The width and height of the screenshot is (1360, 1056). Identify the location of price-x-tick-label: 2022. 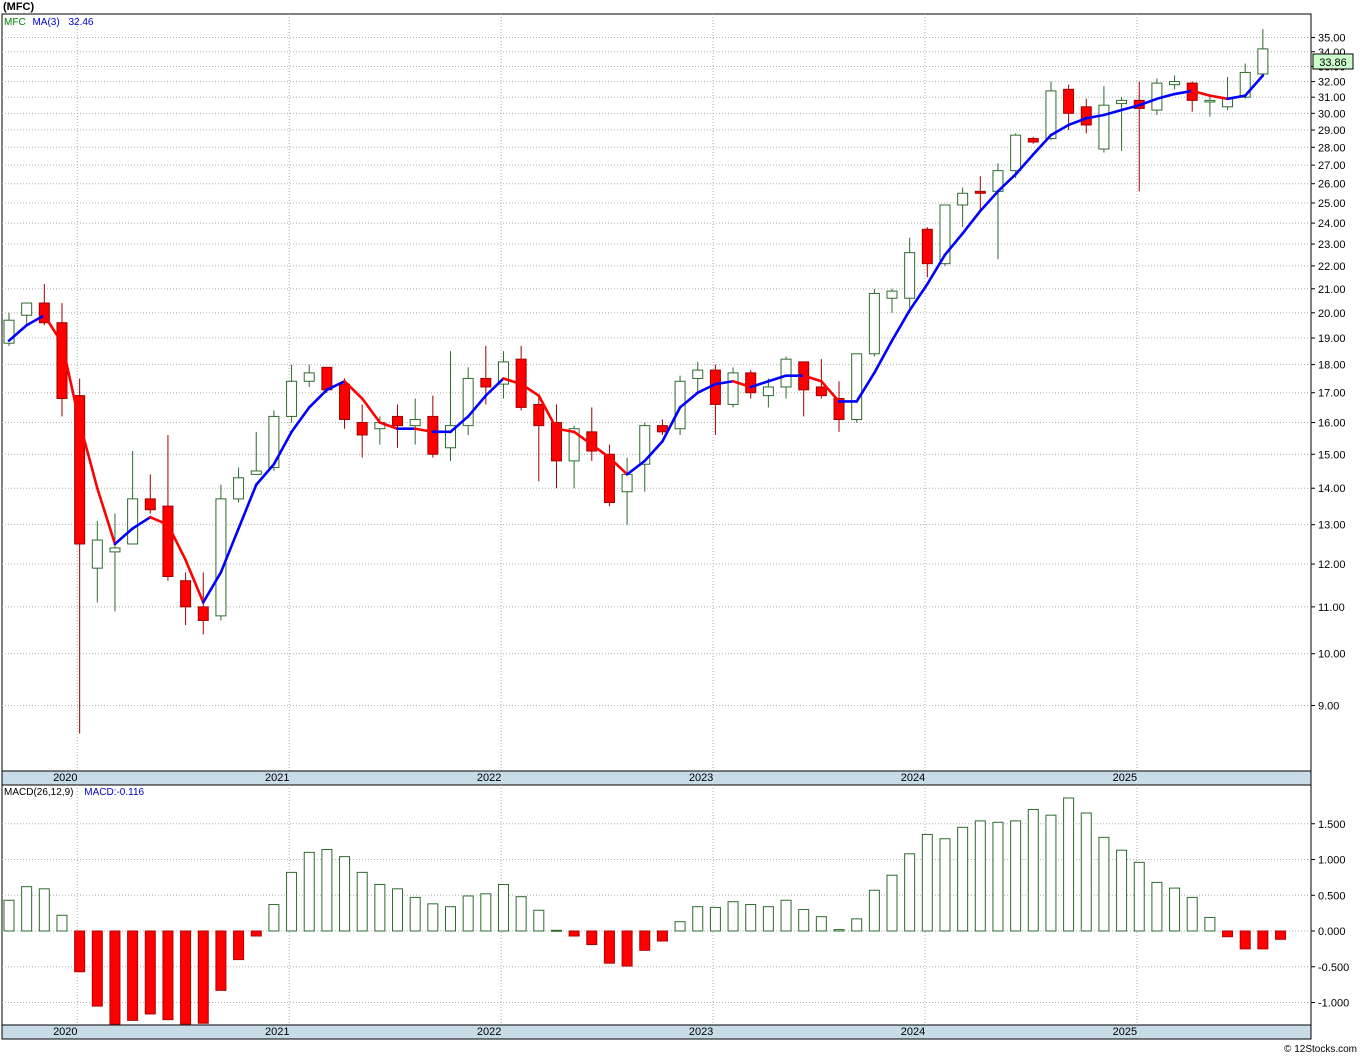
(489, 778).